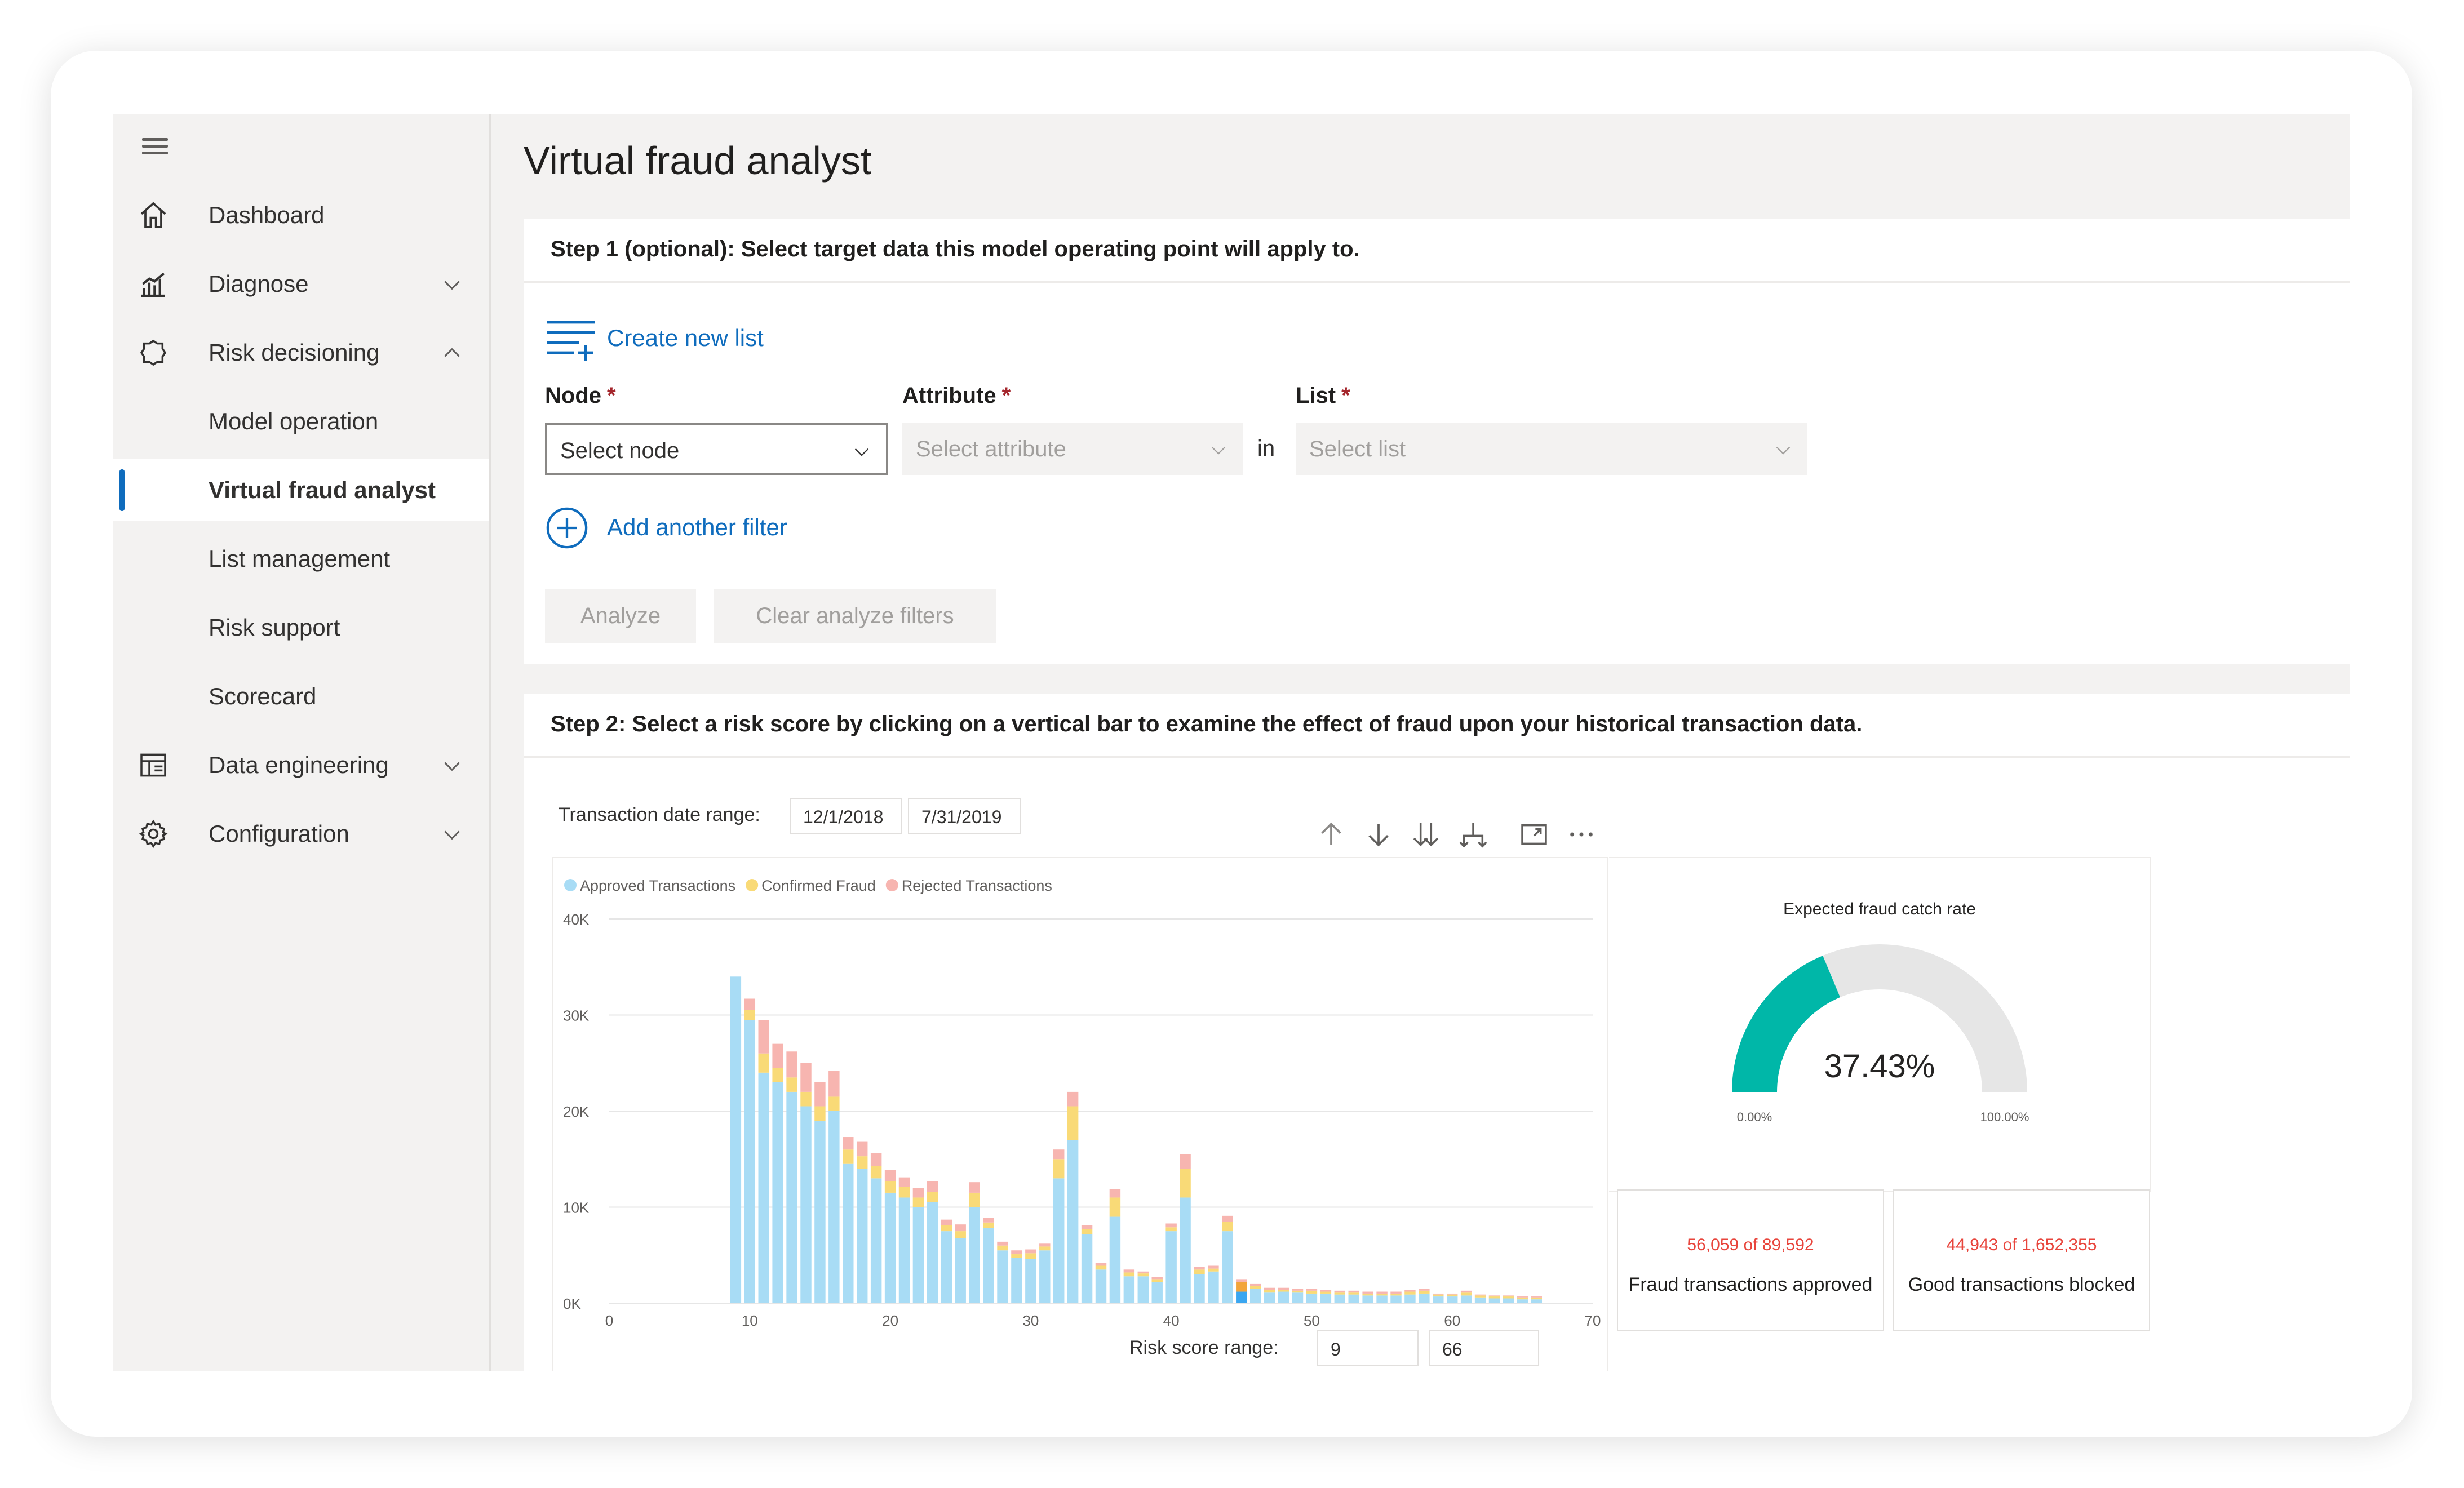  I want to click on sidebar-item-label: Virtual fraud analyst, so click(322, 490).